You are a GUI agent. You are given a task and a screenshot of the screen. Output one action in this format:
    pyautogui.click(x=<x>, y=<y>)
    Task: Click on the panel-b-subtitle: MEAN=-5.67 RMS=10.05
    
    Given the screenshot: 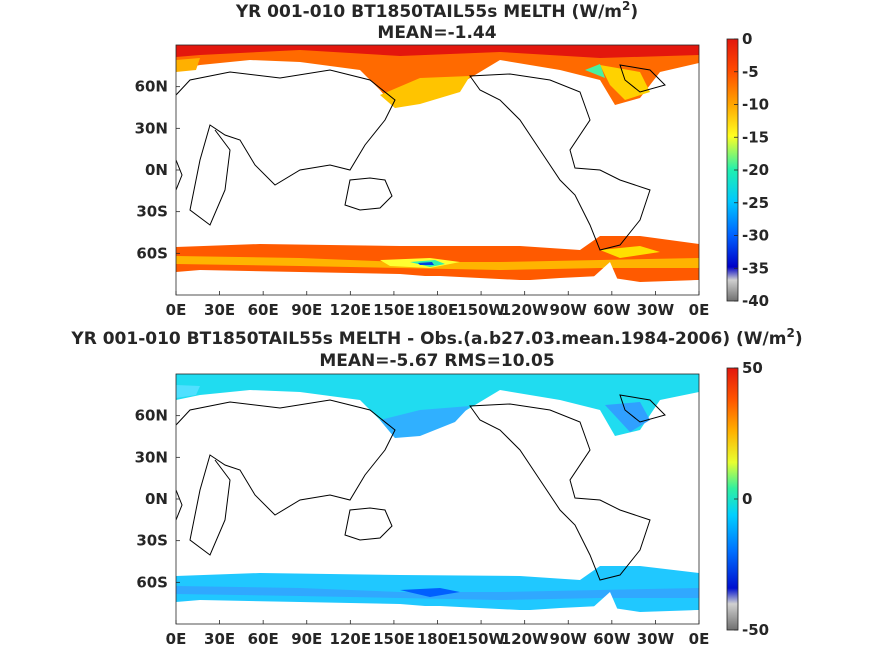 What is the action you would take?
    pyautogui.click(x=436, y=361)
    